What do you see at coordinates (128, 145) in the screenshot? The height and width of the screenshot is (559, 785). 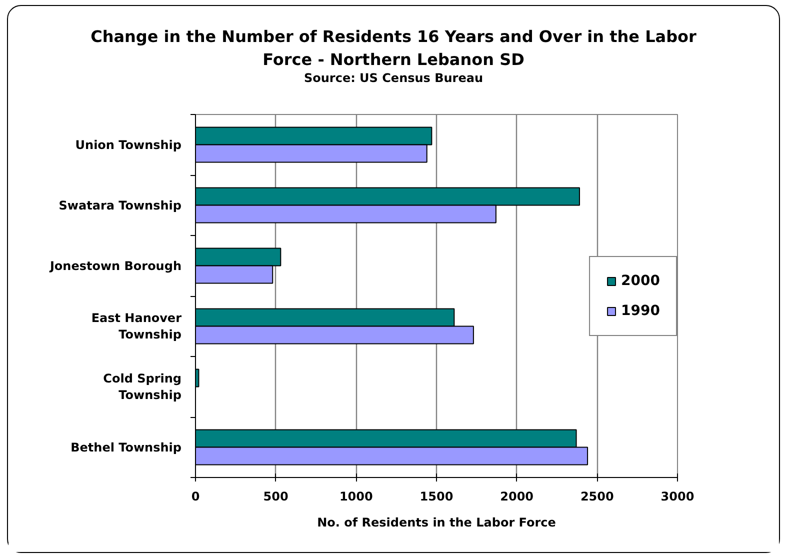 I see `y-tick-label: Union Township` at bounding box center [128, 145].